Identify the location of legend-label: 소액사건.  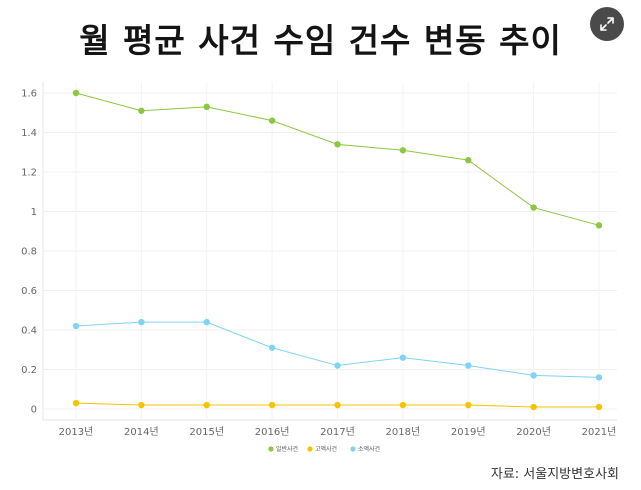
(369, 449).